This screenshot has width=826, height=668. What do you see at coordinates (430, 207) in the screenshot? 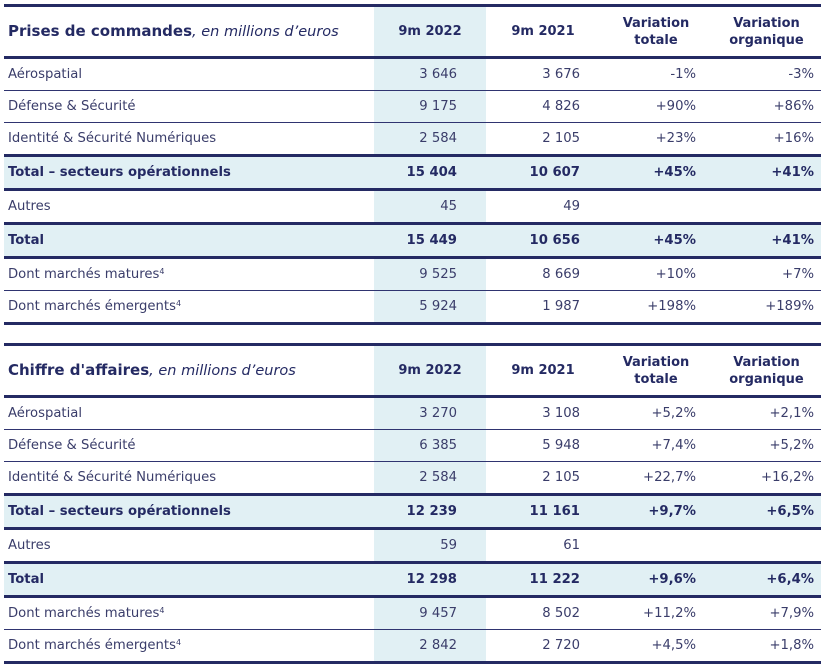
I see `value-9m-2022: 45` at bounding box center [430, 207].